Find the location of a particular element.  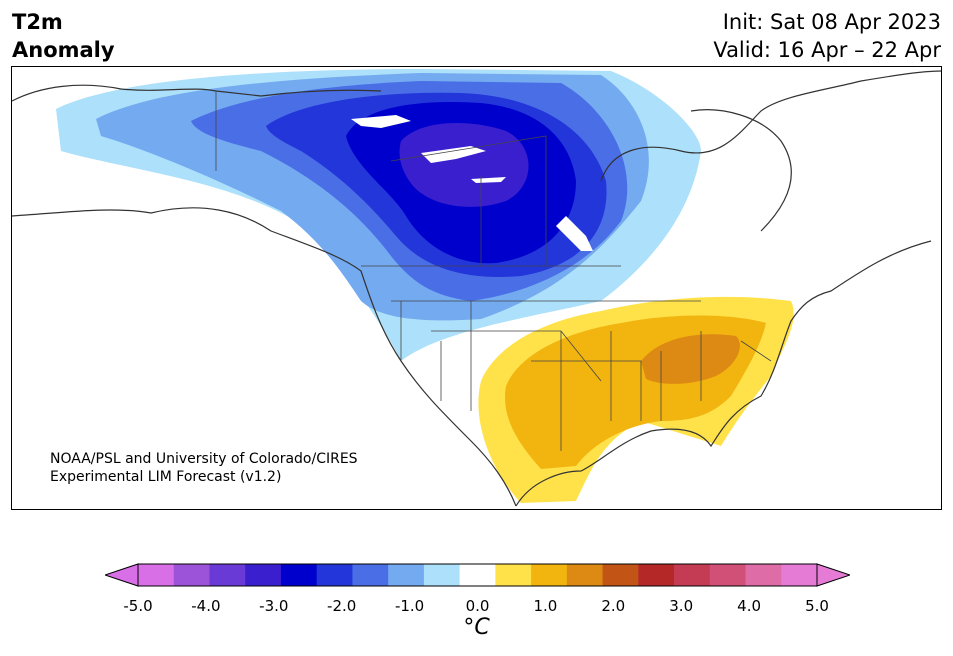

colorbar-frame is located at coordinates (477, 575).